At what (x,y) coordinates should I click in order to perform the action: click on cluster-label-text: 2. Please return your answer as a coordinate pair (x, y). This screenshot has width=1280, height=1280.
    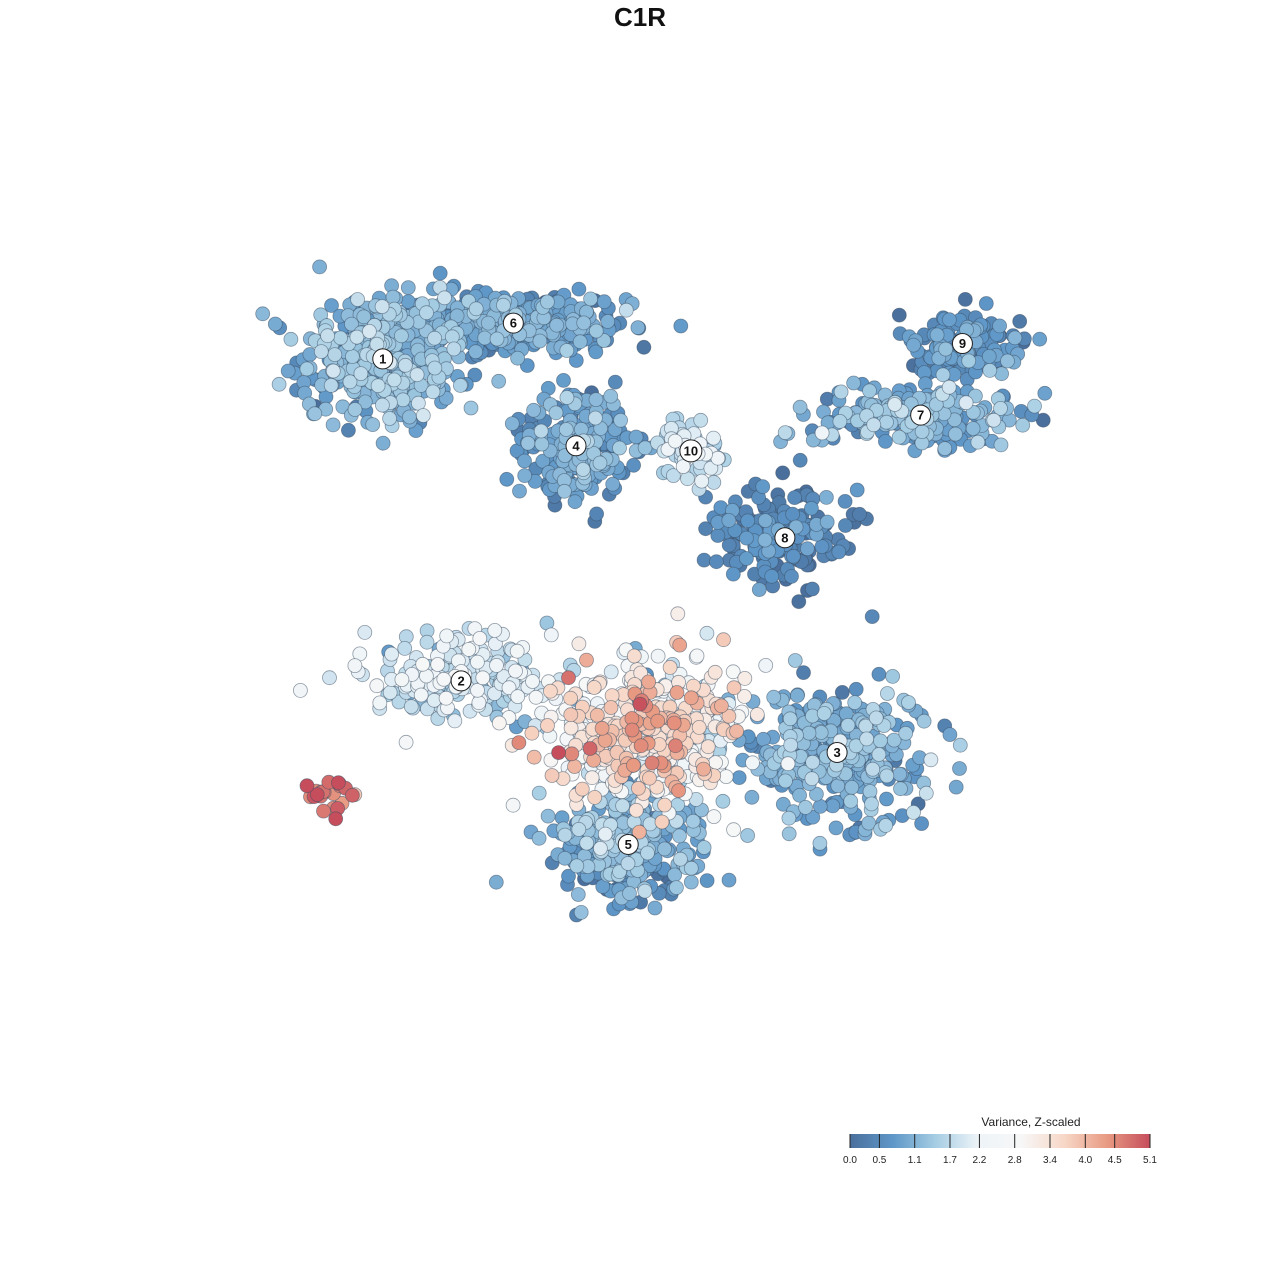
    Looking at the image, I should click on (460, 680).